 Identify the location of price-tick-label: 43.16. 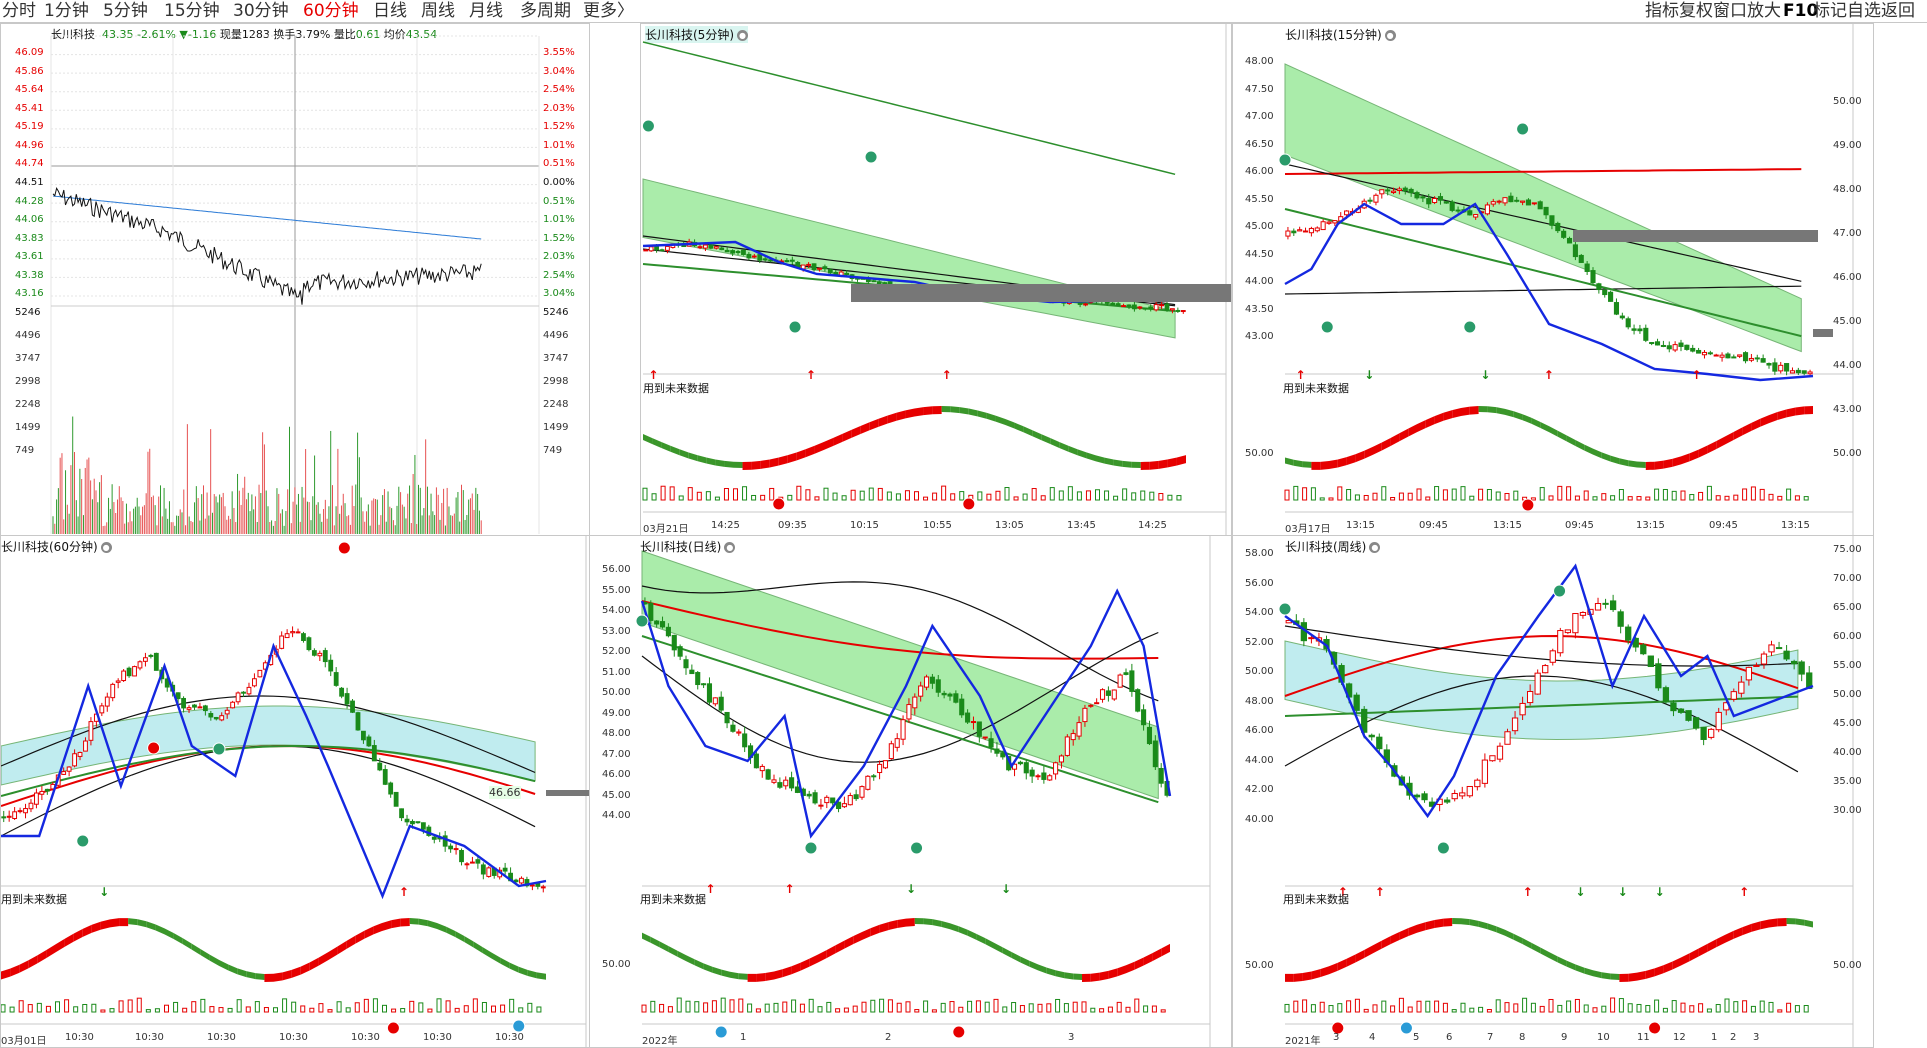
(29, 294).